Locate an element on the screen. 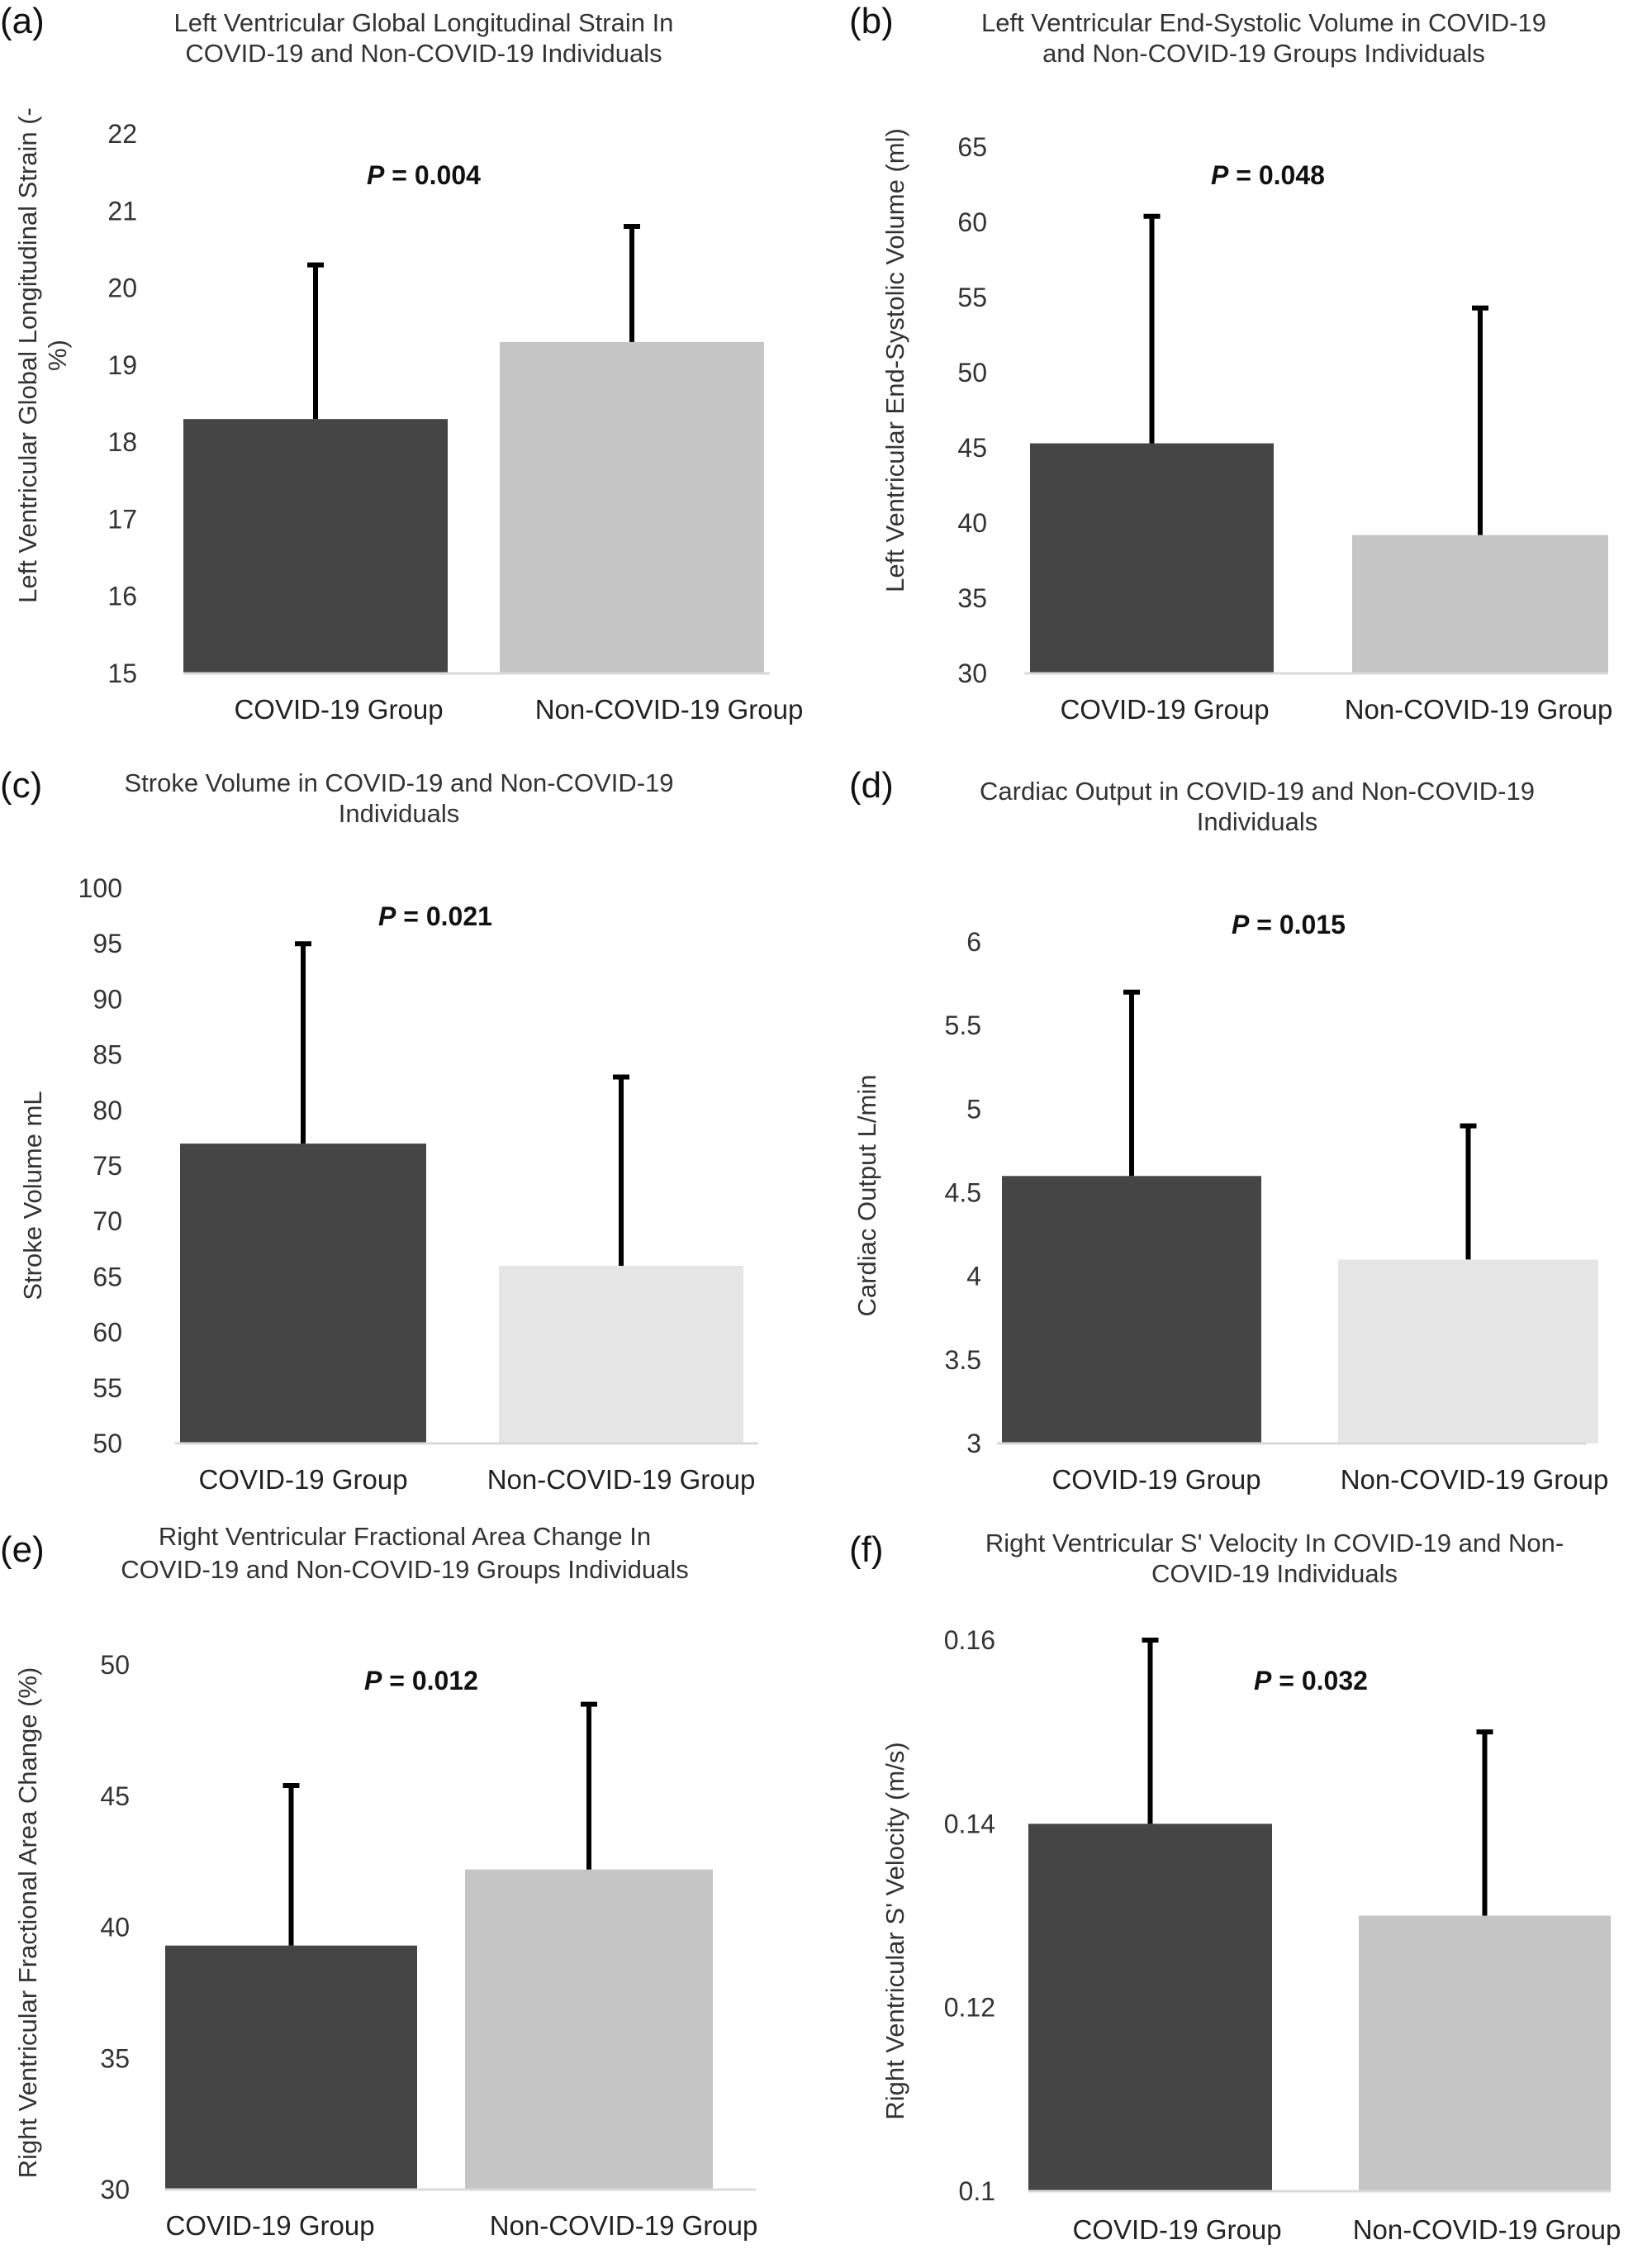 The image size is (1652, 2254). panel-label: (c) is located at coordinates (21, 785).